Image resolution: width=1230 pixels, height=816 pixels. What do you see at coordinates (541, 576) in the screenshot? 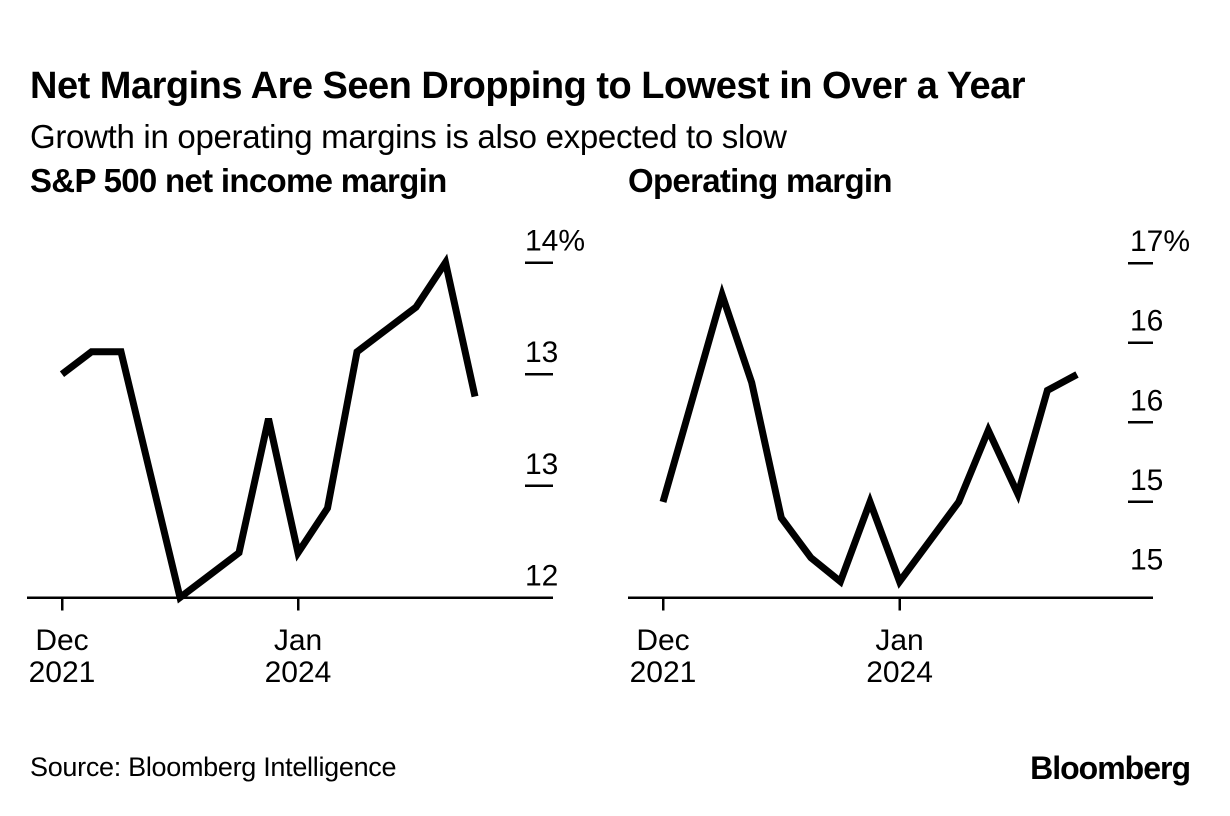
I see `y-tick-label: 12` at bounding box center [541, 576].